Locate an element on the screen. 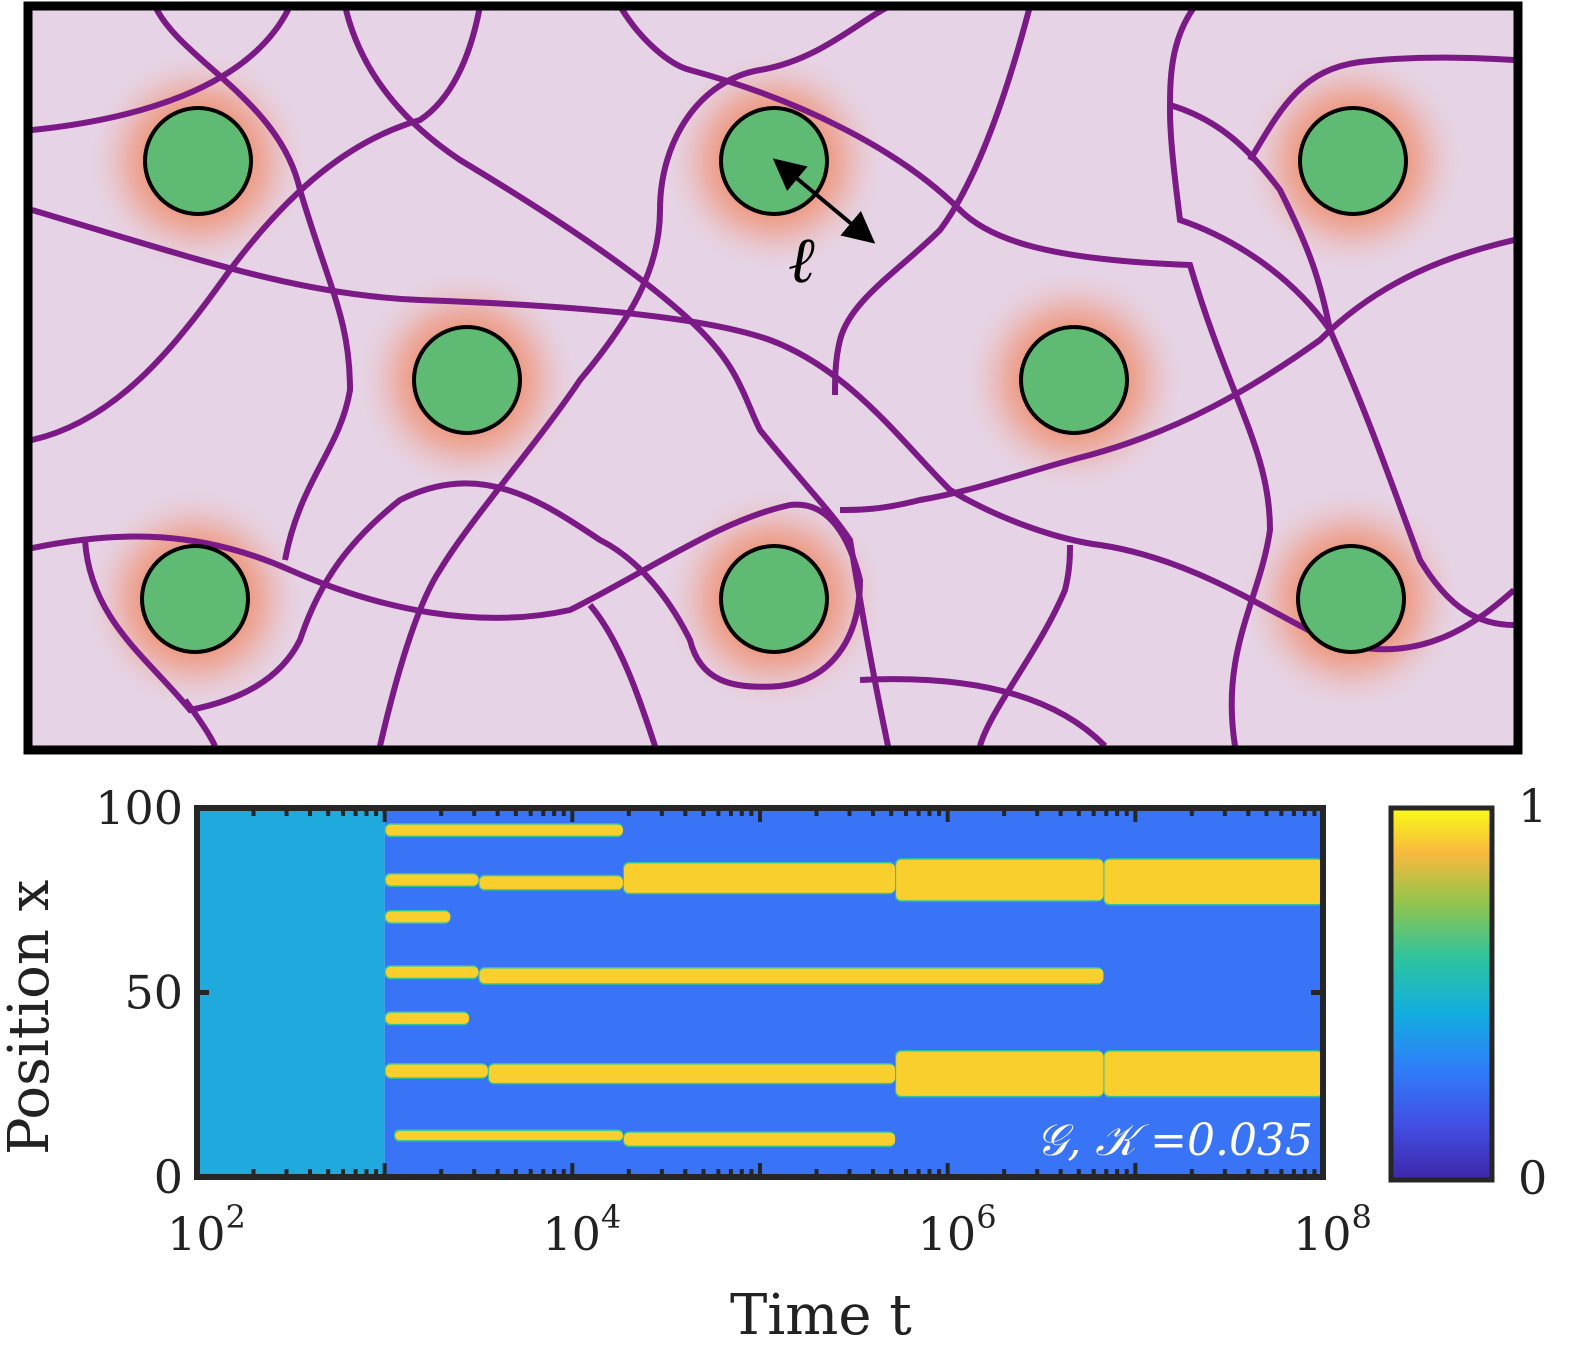 This screenshot has height=1350, width=1573. x-tick-label: 10² is located at coordinates (206, 1229).